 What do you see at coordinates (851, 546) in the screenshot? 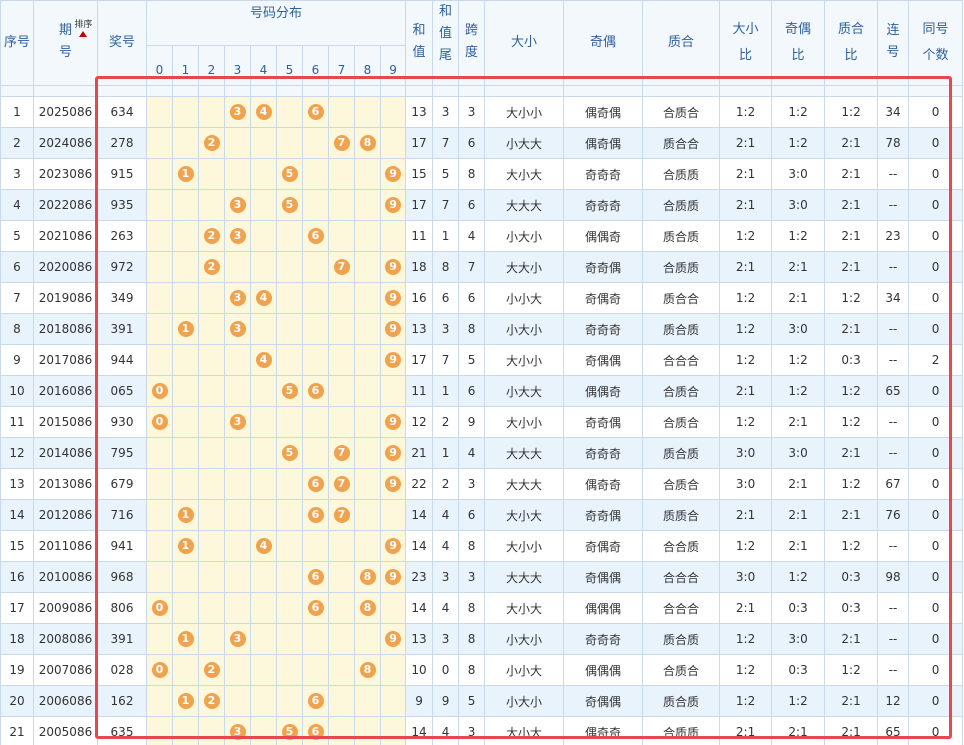
I see `prime-ratio-cell: 1:2` at bounding box center [851, 546].